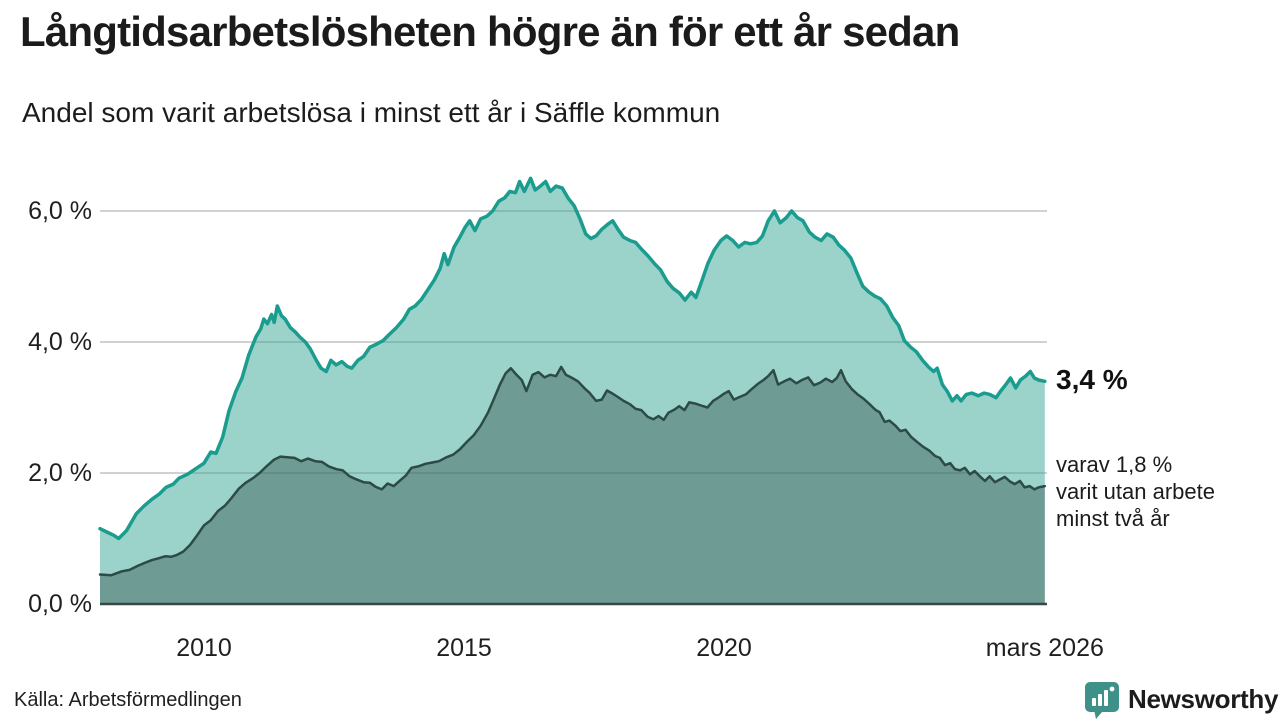 The height and width of the screenshot is (720, 1280). Describe the element at coordinates (60, 604) in the screenshot. I see `y-axis-tick-label: 0,0 %` at that location.